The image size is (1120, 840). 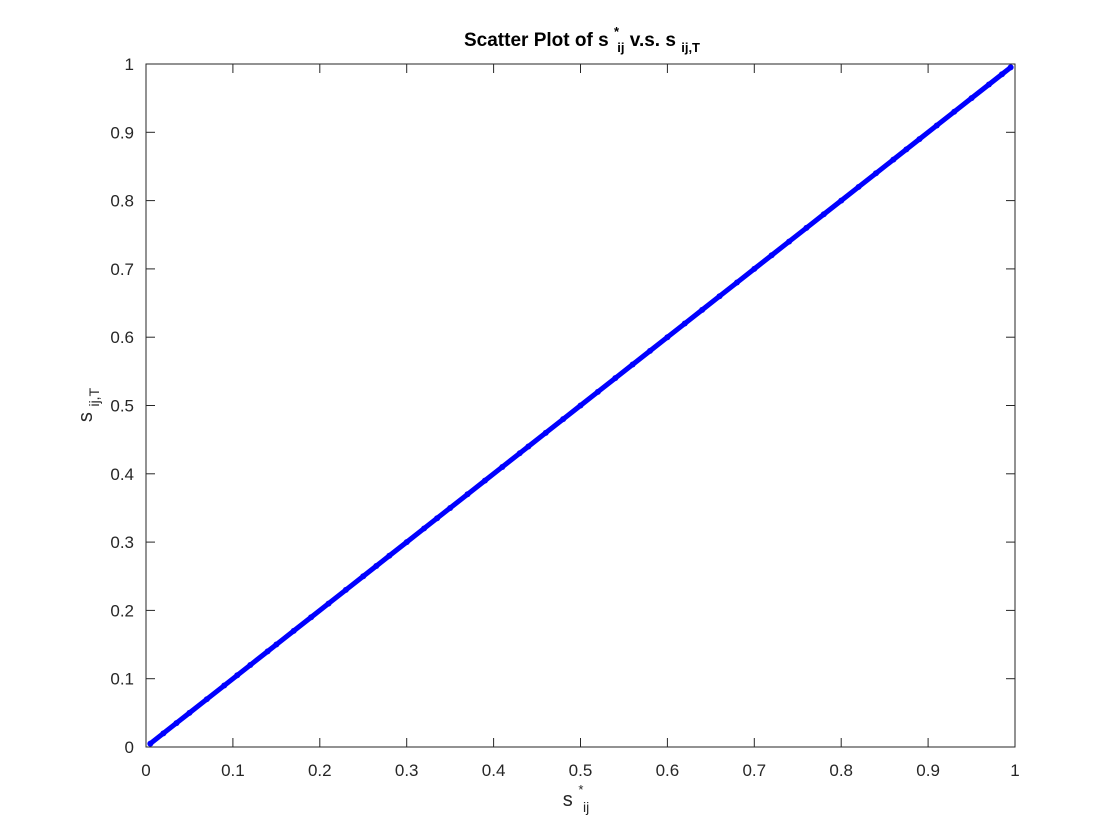 What do you see at coordinates (122, 542) in the screenshot?
I see `y-tick-label: 0.3` at bounding box center [122, 542].